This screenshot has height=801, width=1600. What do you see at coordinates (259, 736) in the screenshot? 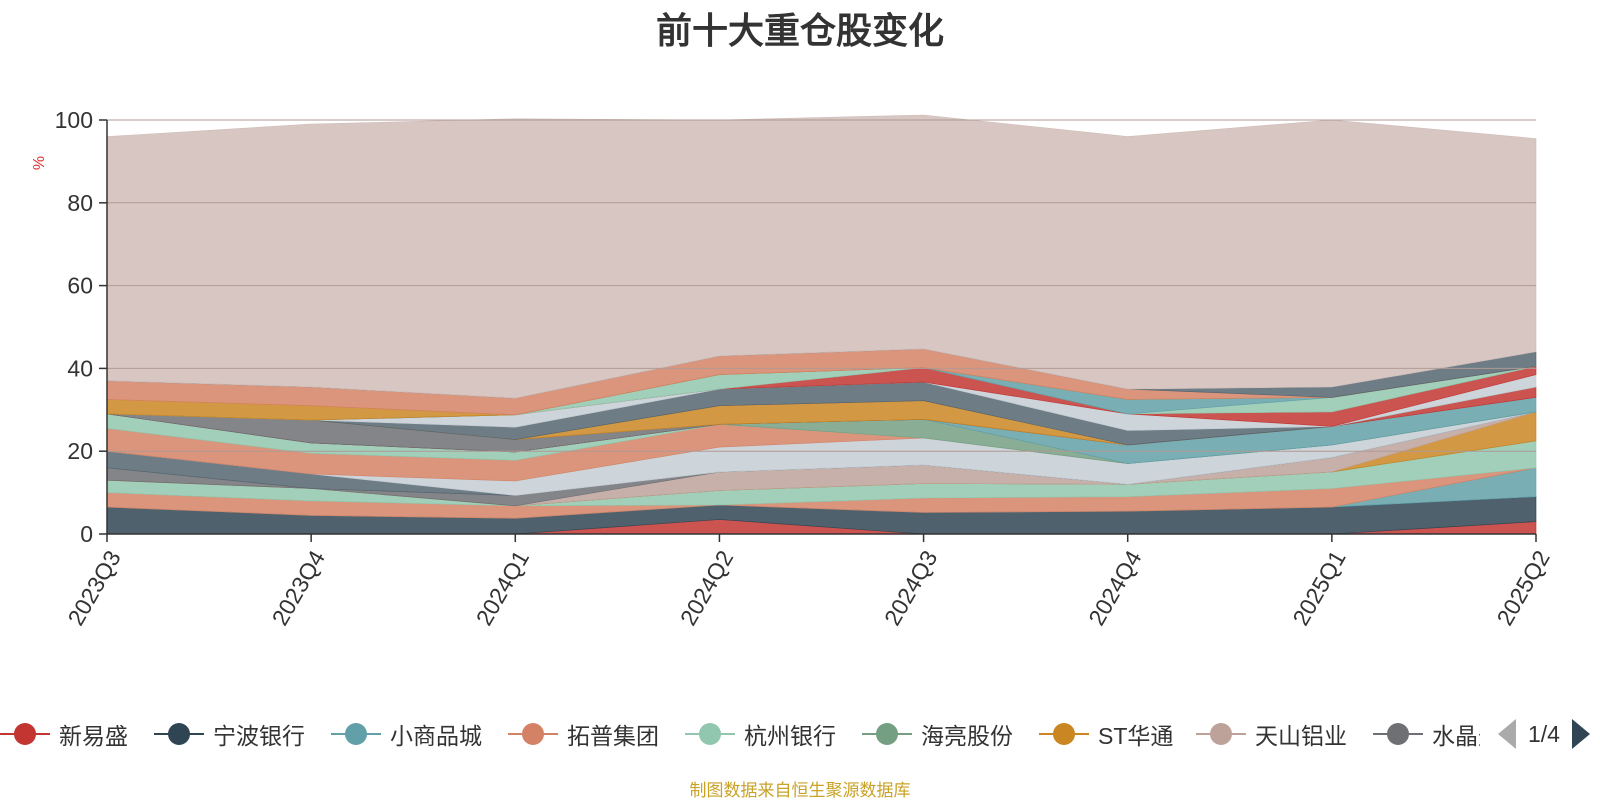
I see `legend-label: 宁波银行` at bounding box center [259, 736].